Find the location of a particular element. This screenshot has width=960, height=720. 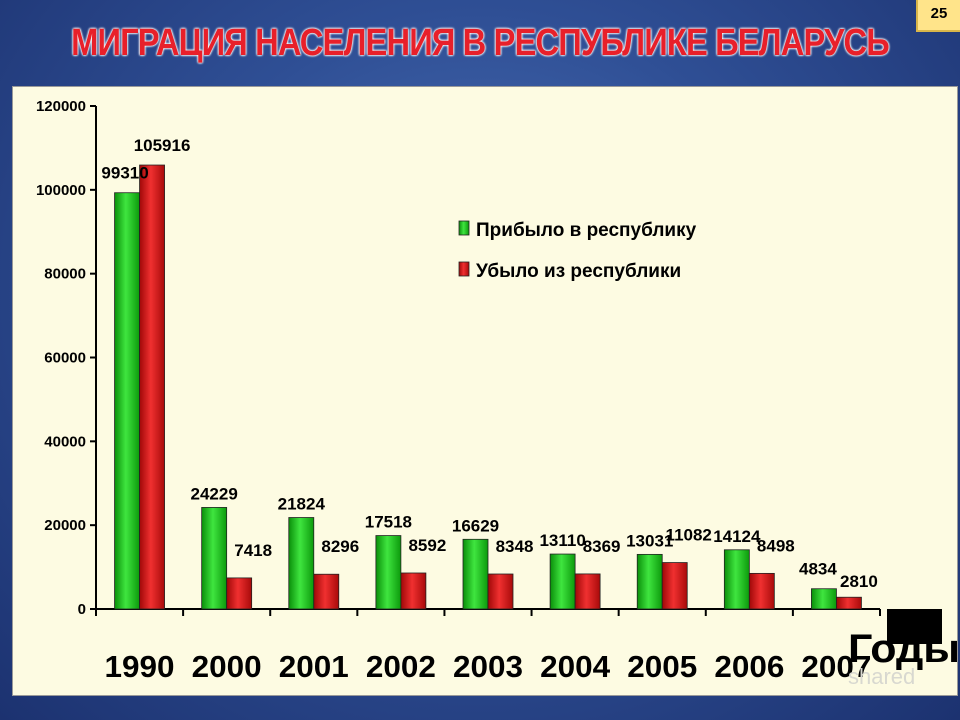

y-tick-label: 40000 is located at coordinates (65, 441).